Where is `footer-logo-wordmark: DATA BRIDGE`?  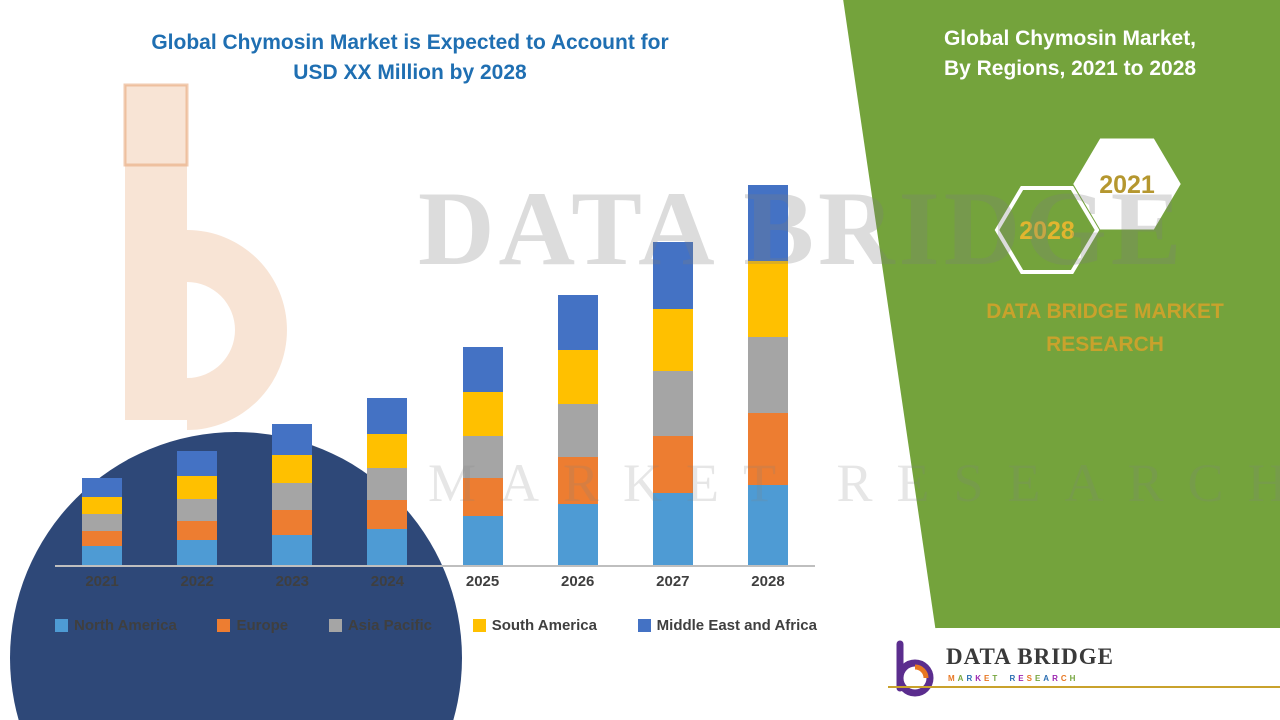
footer-logo-wordmark: DATA BRIDGE is located at coordinates (1030, 656).